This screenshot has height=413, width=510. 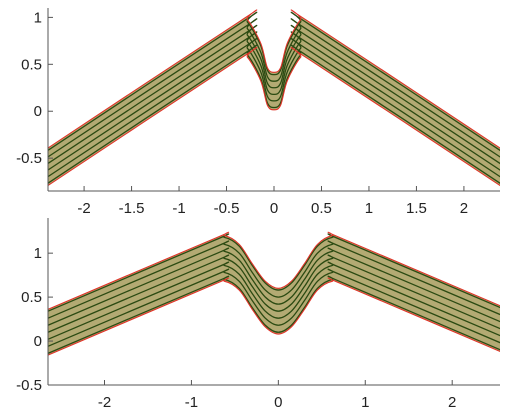 What do you see at coordinates (416, 208) in the screenshot?
I see `x-tick-label: 1.5` at bounding box center [416, 208].